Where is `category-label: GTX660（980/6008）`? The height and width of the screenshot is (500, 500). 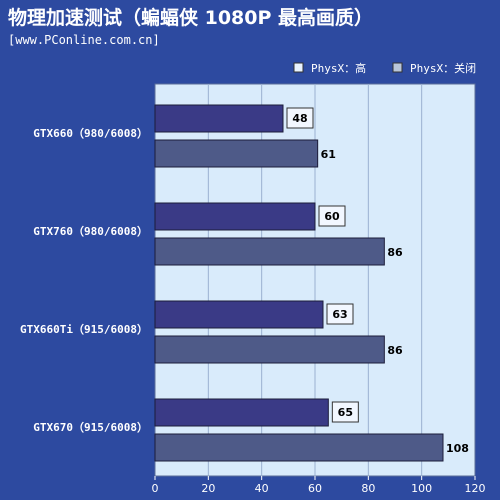 category-label: GTX660（980/6008） is located at coordinates (90, 133).